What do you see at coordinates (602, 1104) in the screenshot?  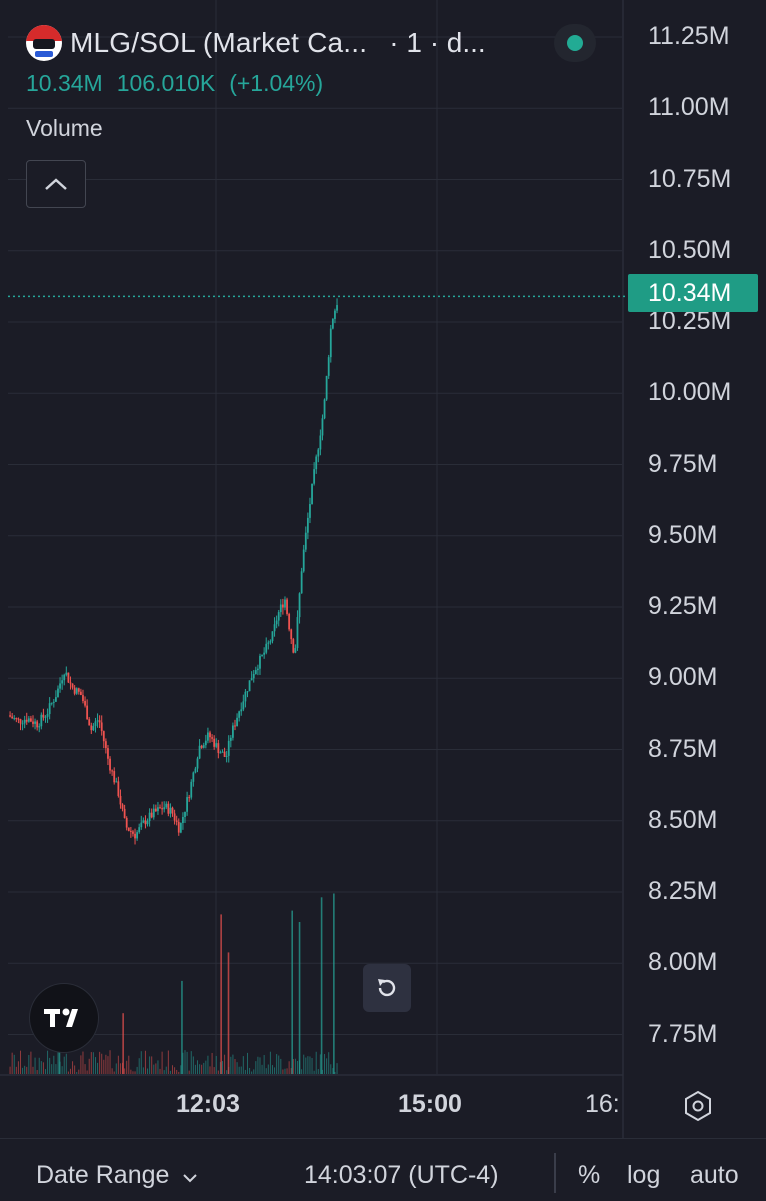 I see `time-label-16: 16:` at bounding box center [602, 1104].